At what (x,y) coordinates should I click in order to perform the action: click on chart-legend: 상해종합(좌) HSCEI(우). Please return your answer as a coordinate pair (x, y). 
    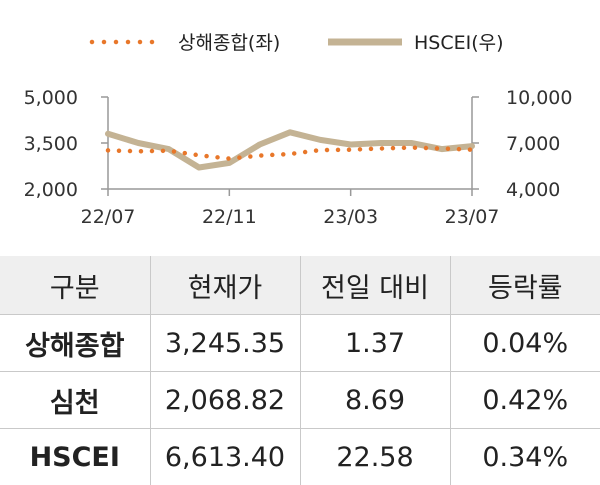
    Looking at the image, I should click on (298, 43).